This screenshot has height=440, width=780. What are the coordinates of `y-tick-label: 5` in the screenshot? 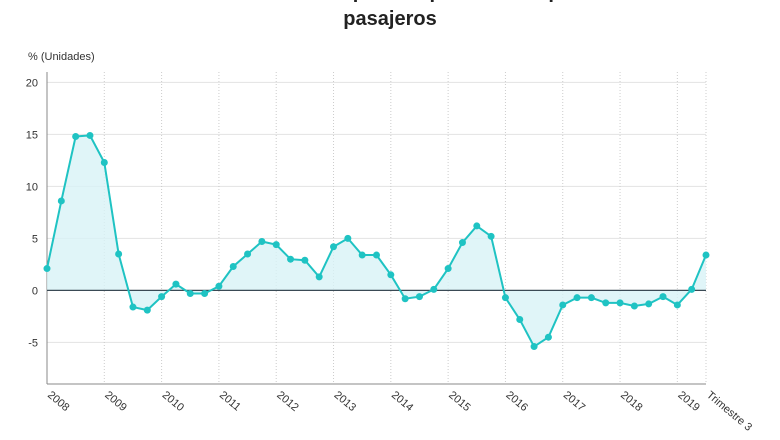 It's located at (35, 239).